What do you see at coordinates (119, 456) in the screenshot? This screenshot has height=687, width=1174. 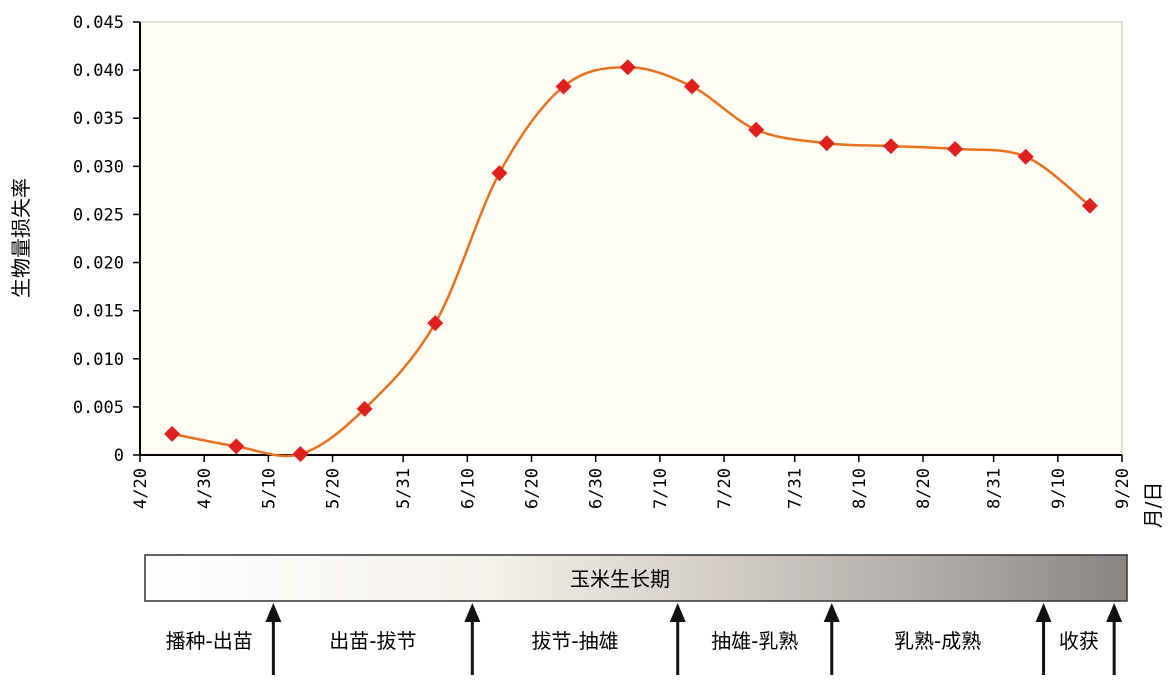 I see `y-tick-label: 0` at bounding box center [119, 456].